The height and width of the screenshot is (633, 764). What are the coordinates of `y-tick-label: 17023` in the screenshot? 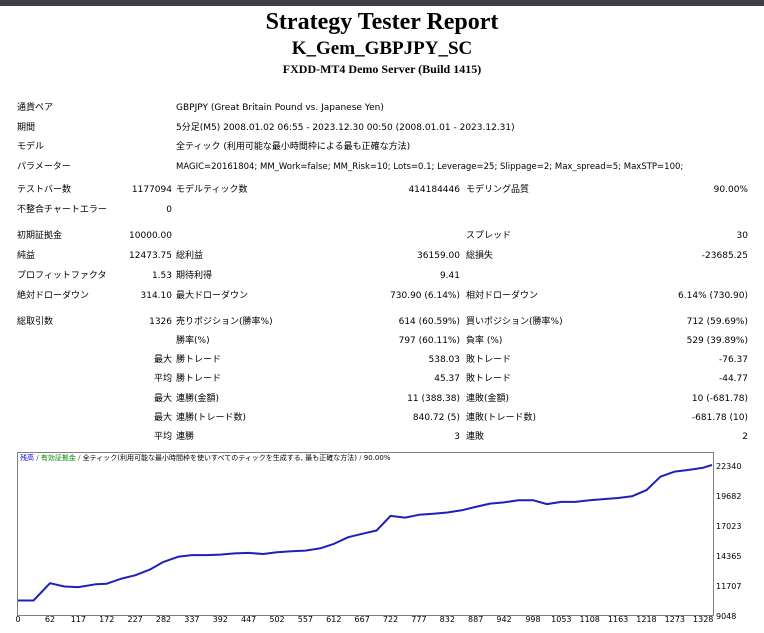 It's located at (729, 526).